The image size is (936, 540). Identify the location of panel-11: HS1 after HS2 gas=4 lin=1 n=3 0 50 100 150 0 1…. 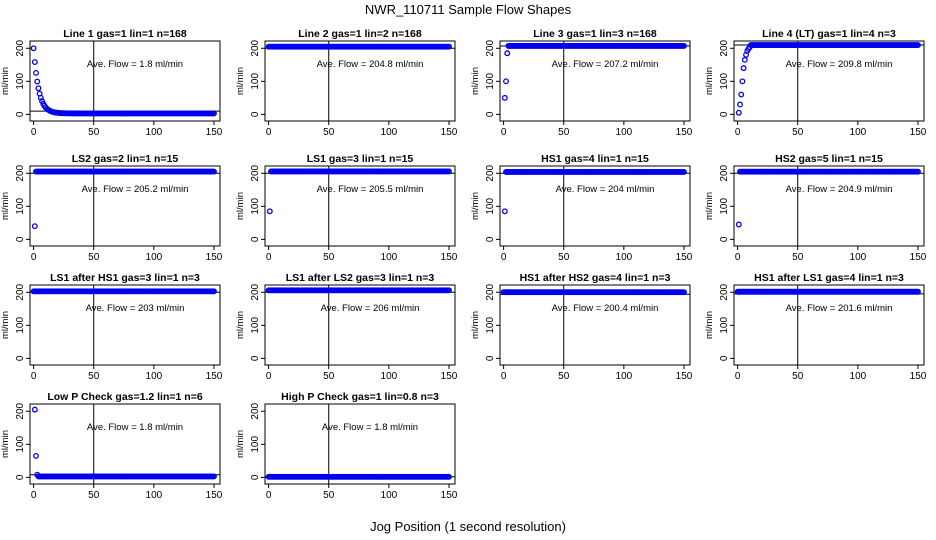
(581, 327).